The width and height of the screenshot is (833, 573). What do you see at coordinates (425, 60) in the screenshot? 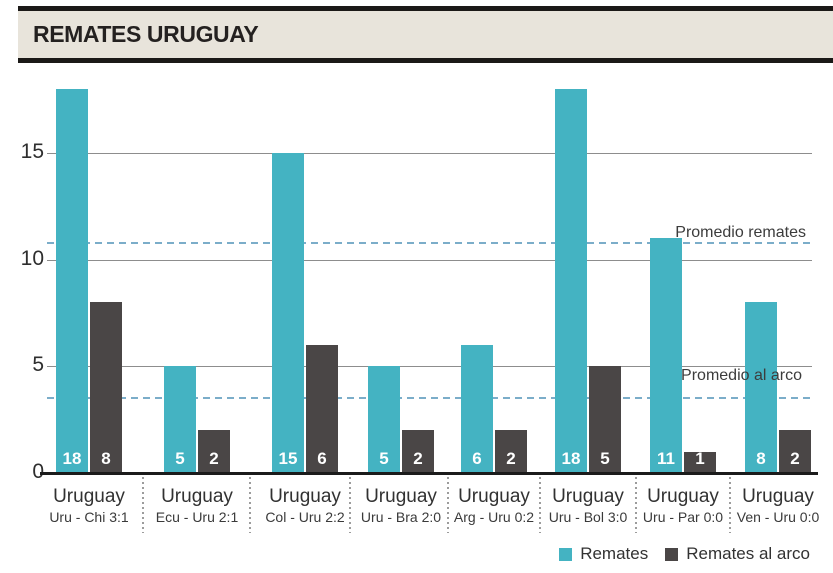
I see `header-bottom-rule` at bounding box center [425, 60].